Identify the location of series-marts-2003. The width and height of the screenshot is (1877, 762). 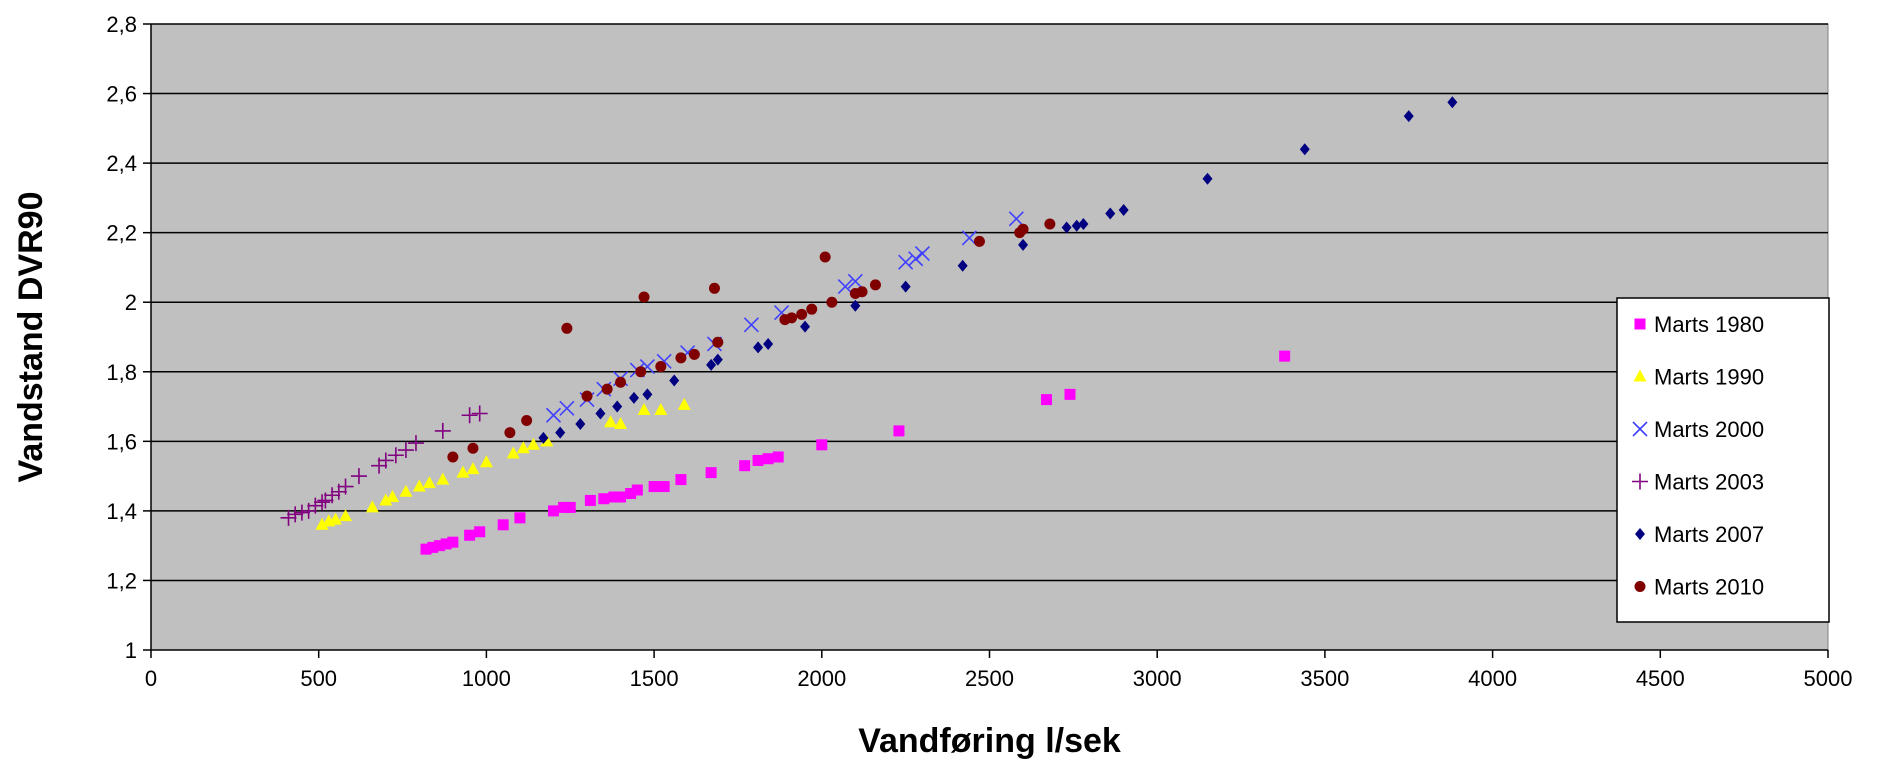
(384, 465).